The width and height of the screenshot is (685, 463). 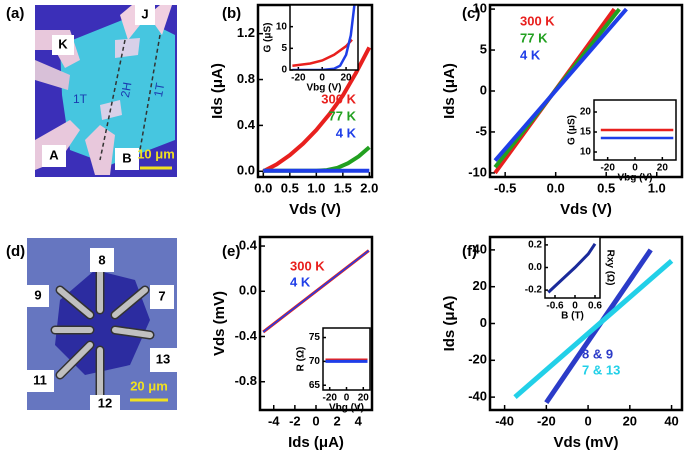 What do you see at coordinates (301, 359) in the screenshot?
I see `y-axis-label: R (Ω)` at bounding box center [301, 359].